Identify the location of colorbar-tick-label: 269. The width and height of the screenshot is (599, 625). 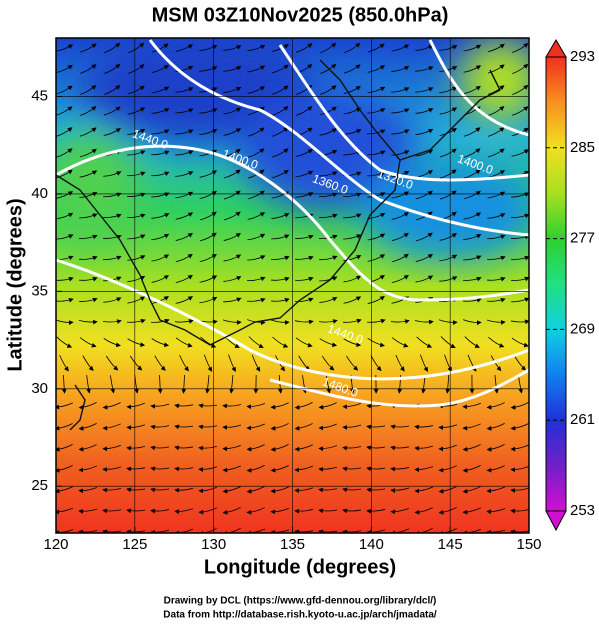
(582, 328).